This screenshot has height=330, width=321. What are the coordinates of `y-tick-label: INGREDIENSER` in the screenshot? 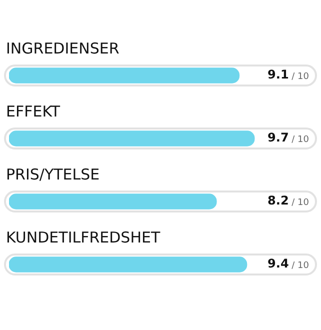 It's located at (63, 48).